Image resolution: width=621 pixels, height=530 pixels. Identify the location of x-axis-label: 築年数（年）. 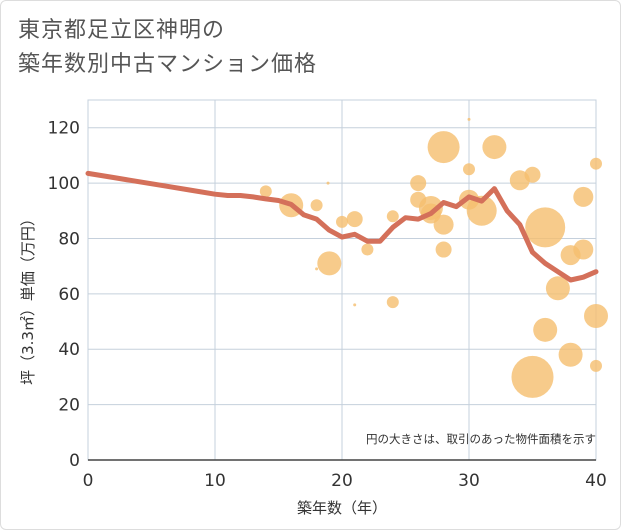
(342, 508).